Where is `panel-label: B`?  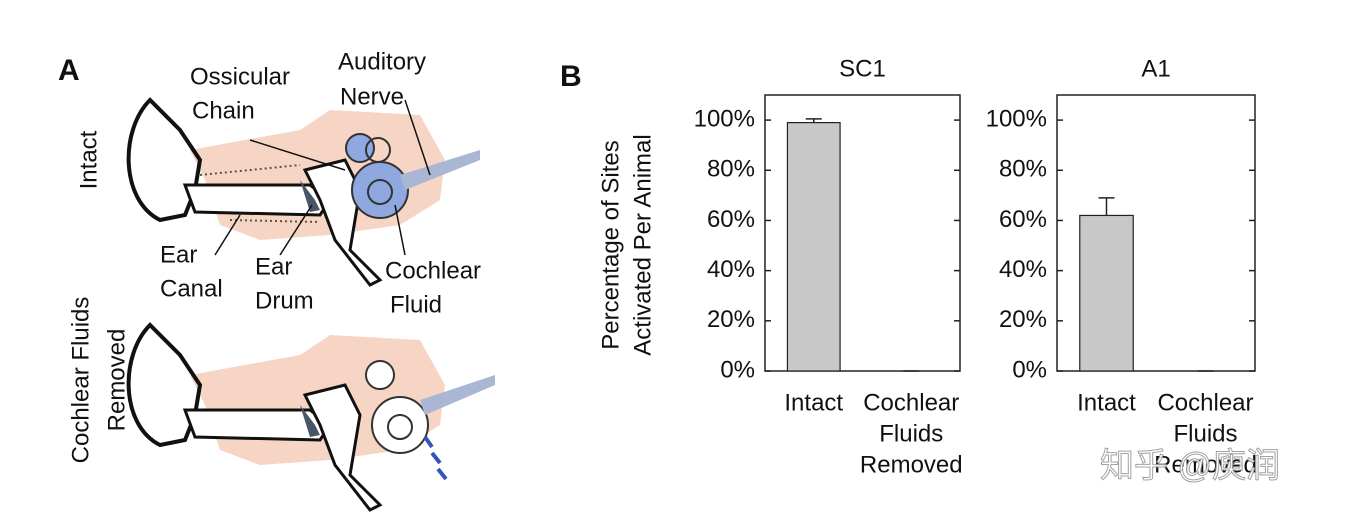 panel-label: B is located at coordinates (571, 76).